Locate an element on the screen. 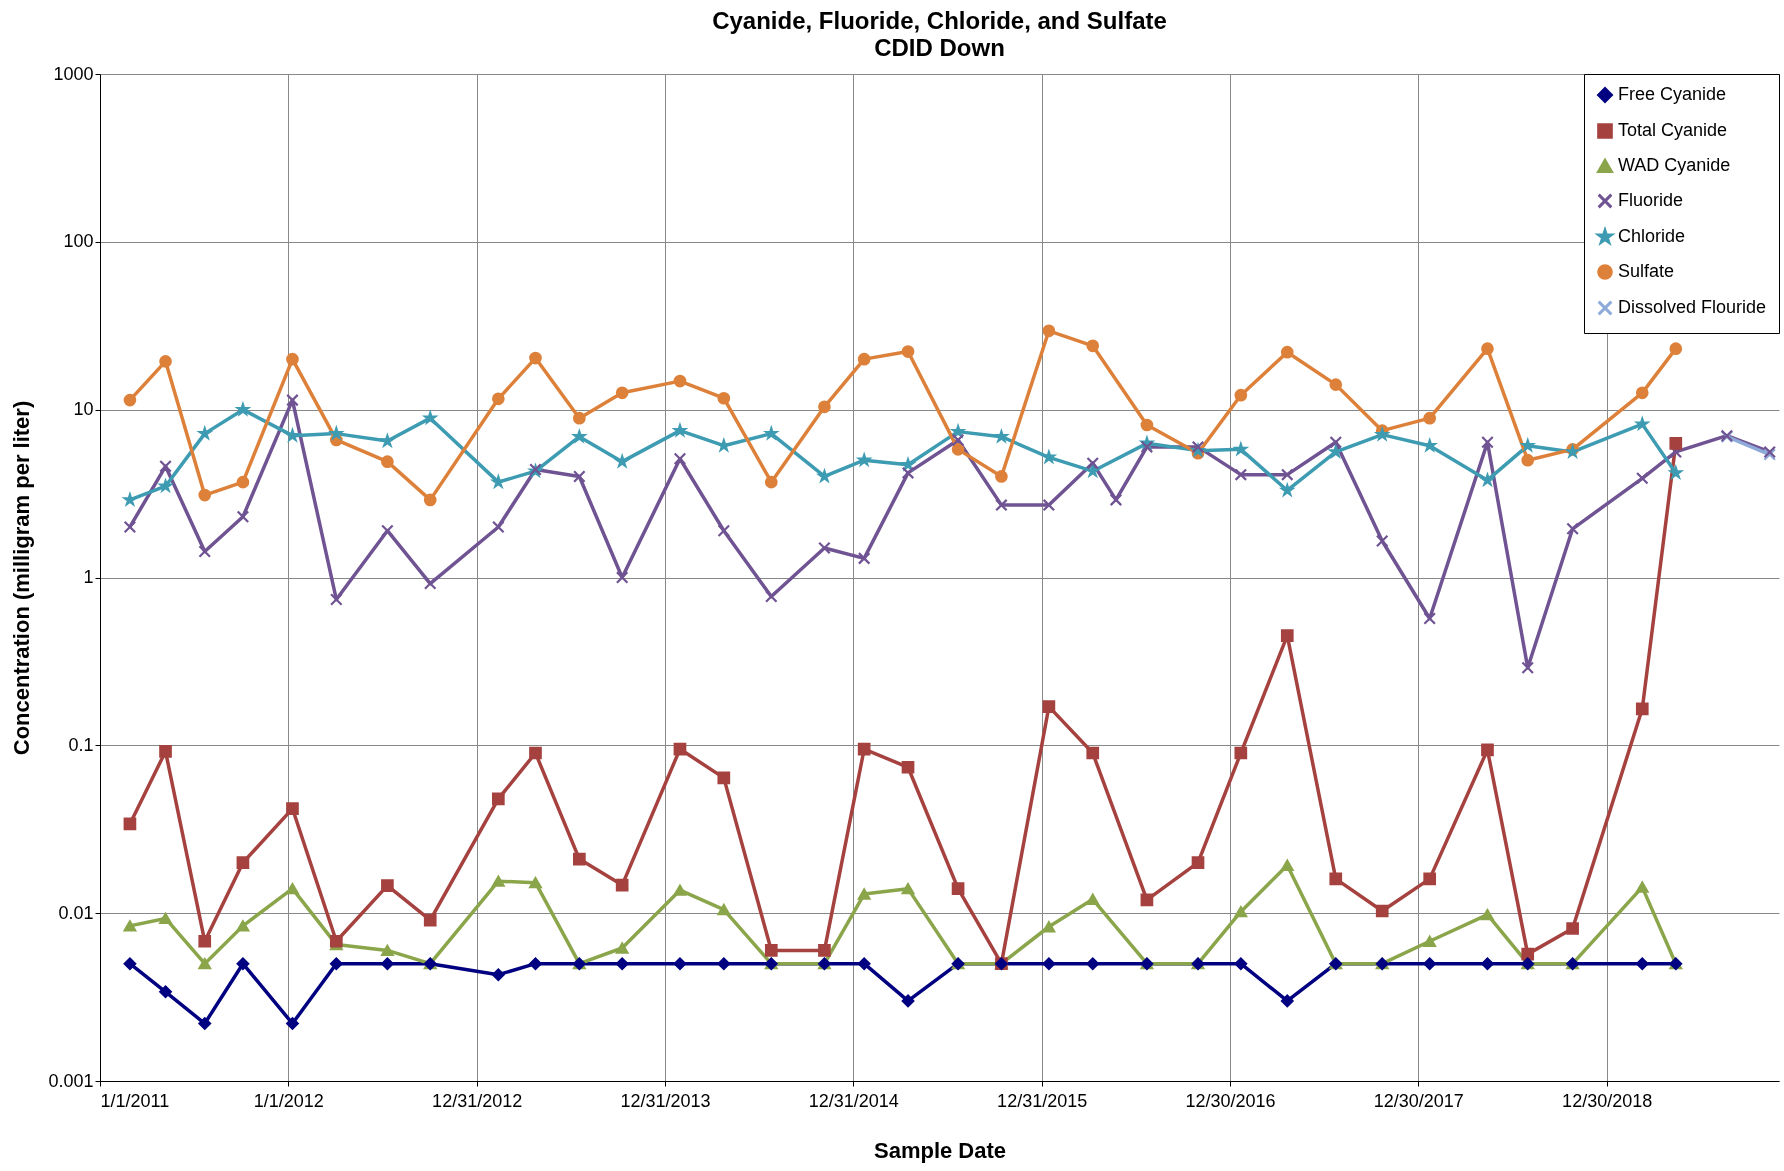 The height and width of the screenshot is (1171, 1784). y-tick-label: 0.001 is located at coordinates (71, 1080).